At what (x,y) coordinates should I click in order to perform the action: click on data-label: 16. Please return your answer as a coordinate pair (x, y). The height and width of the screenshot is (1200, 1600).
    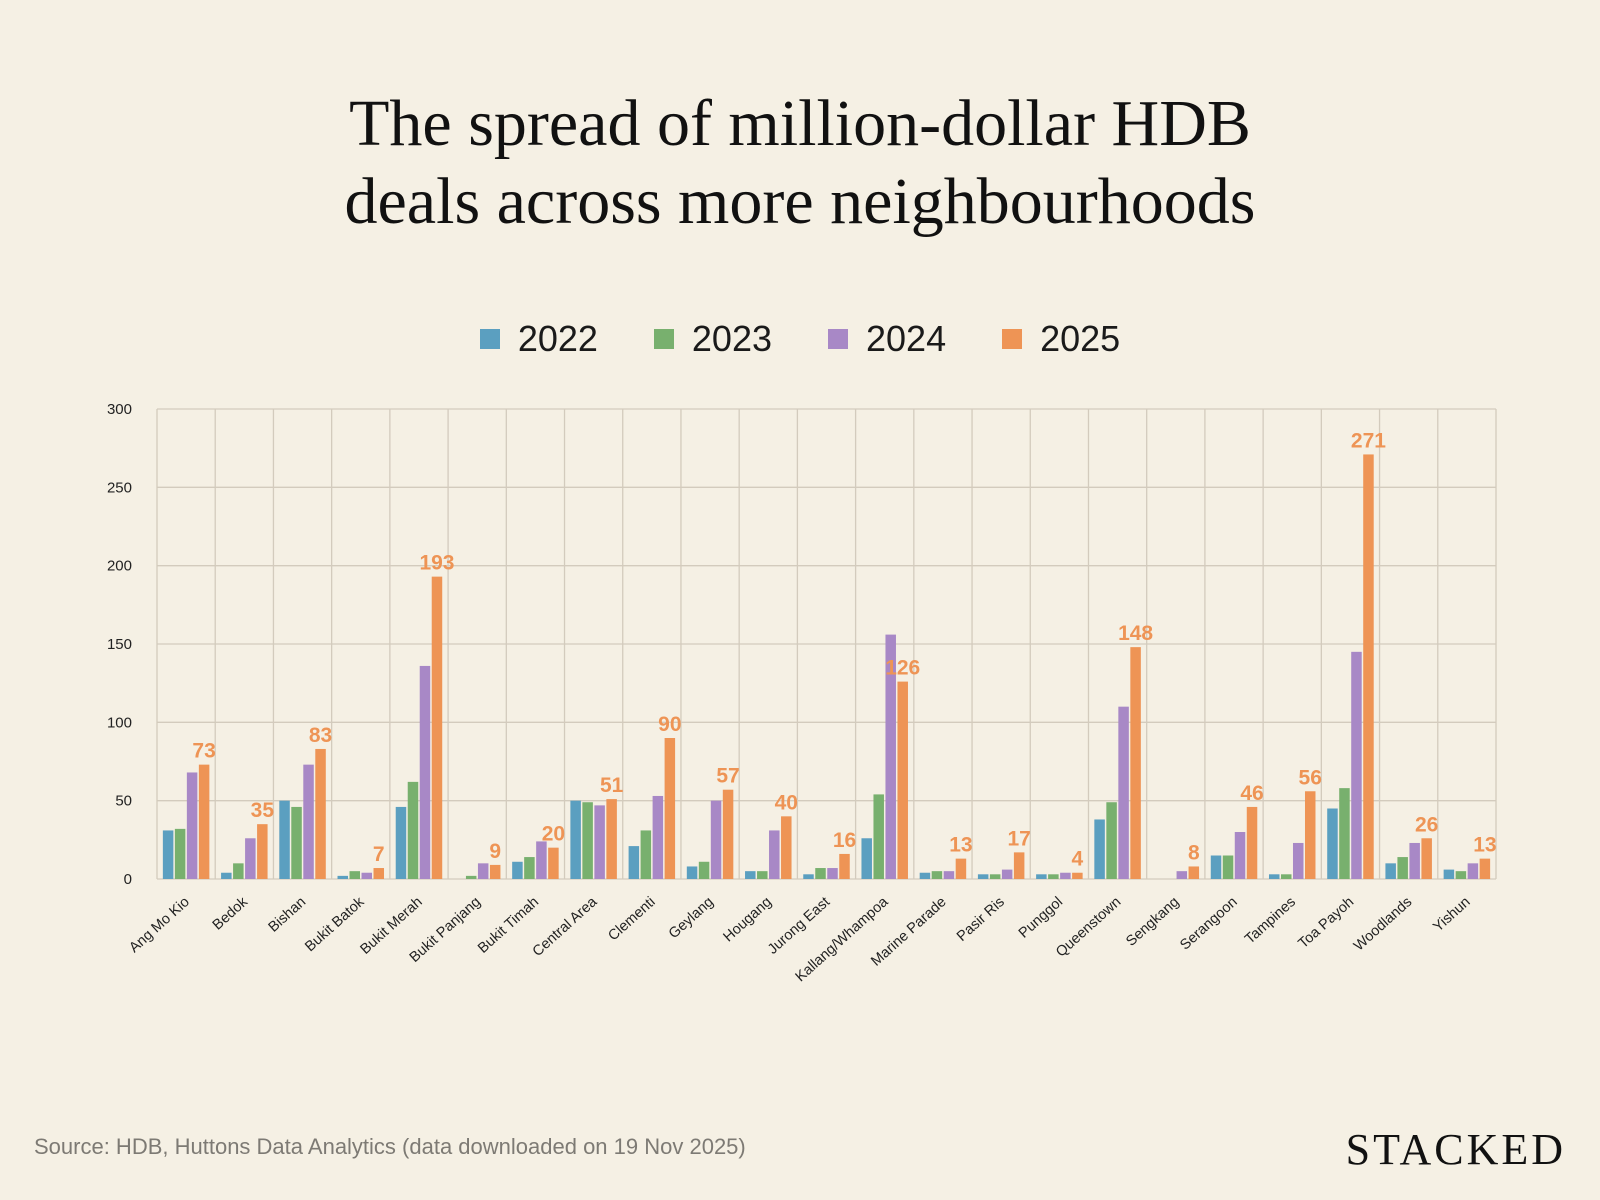
    Looking at the image, I should click on (844, 840).